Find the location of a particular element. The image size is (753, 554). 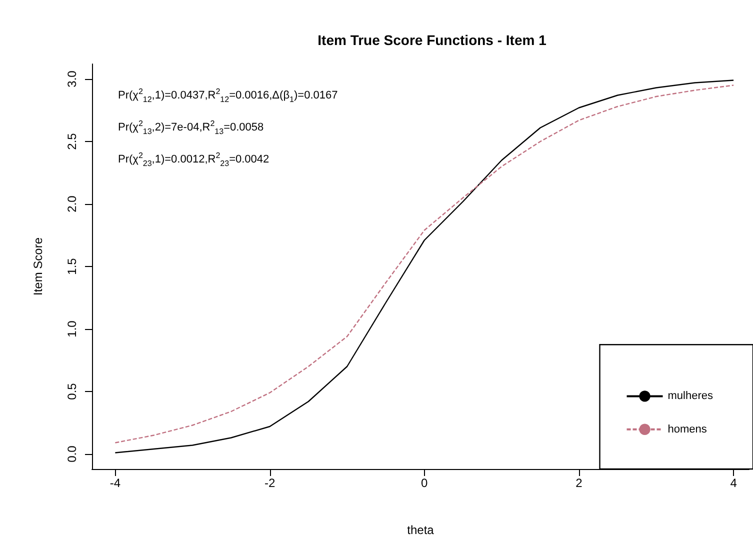

y-tick-label: 0.0 is located at coordinates (72, 453).